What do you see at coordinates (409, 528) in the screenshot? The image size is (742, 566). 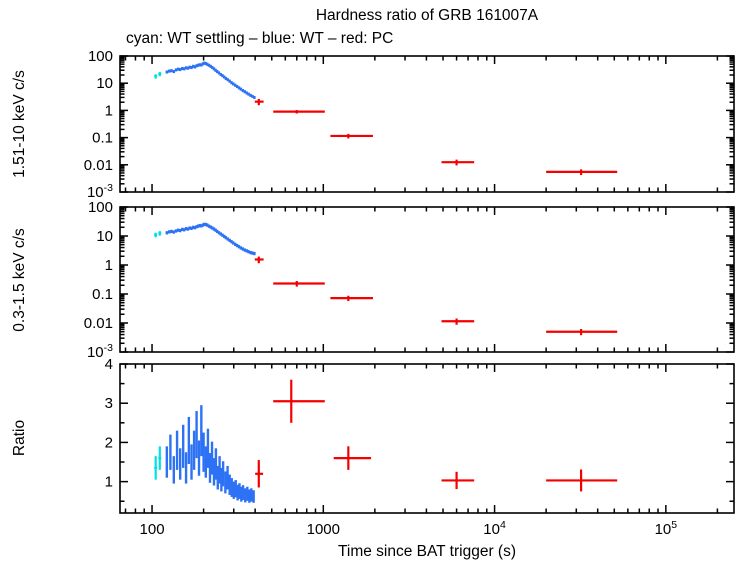 I see `x-tick-labels: 100 1000 10⁴ 10⁵` at bounding box center [409, 528].